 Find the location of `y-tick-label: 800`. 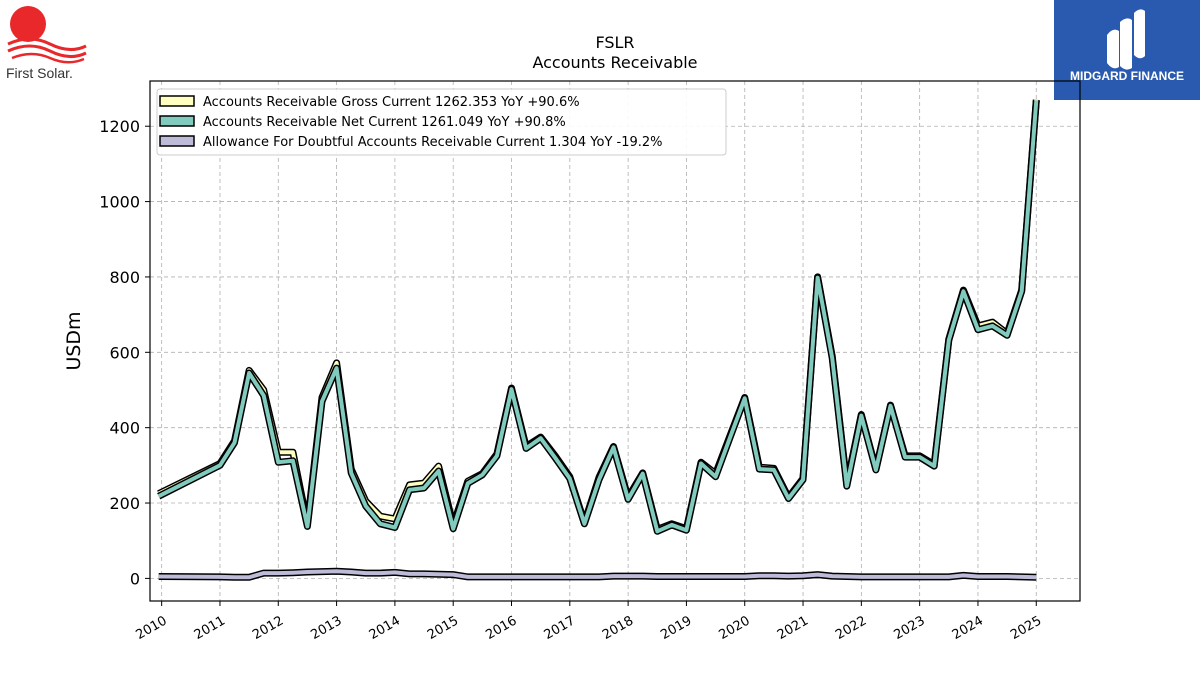

y-tick-label: 800 is located at coordinates (124, 277).